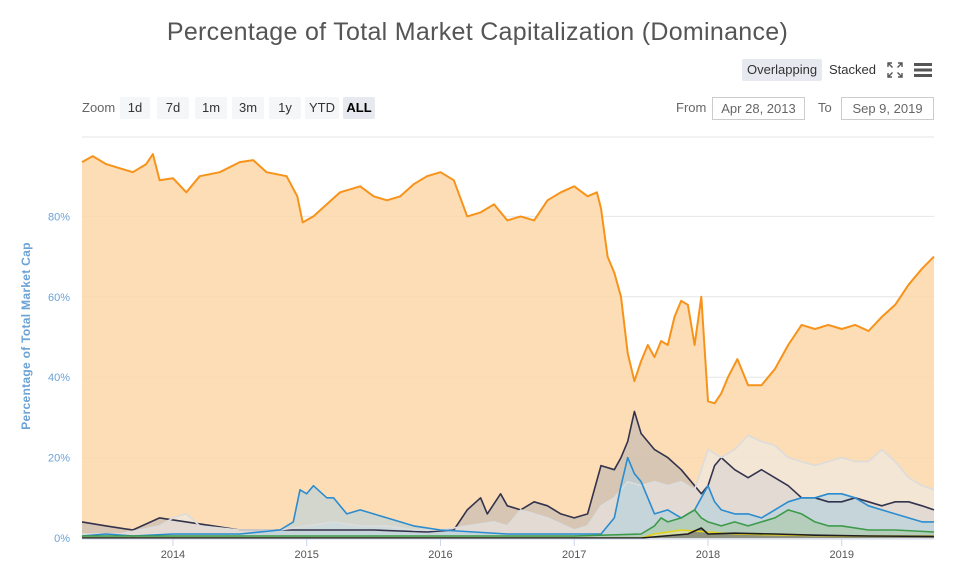 This screenshot has width=955, height=564. Describe the element at coordinates (285, 108) in the screenshot. I see `zoom-1y-button: 1y` at that location.